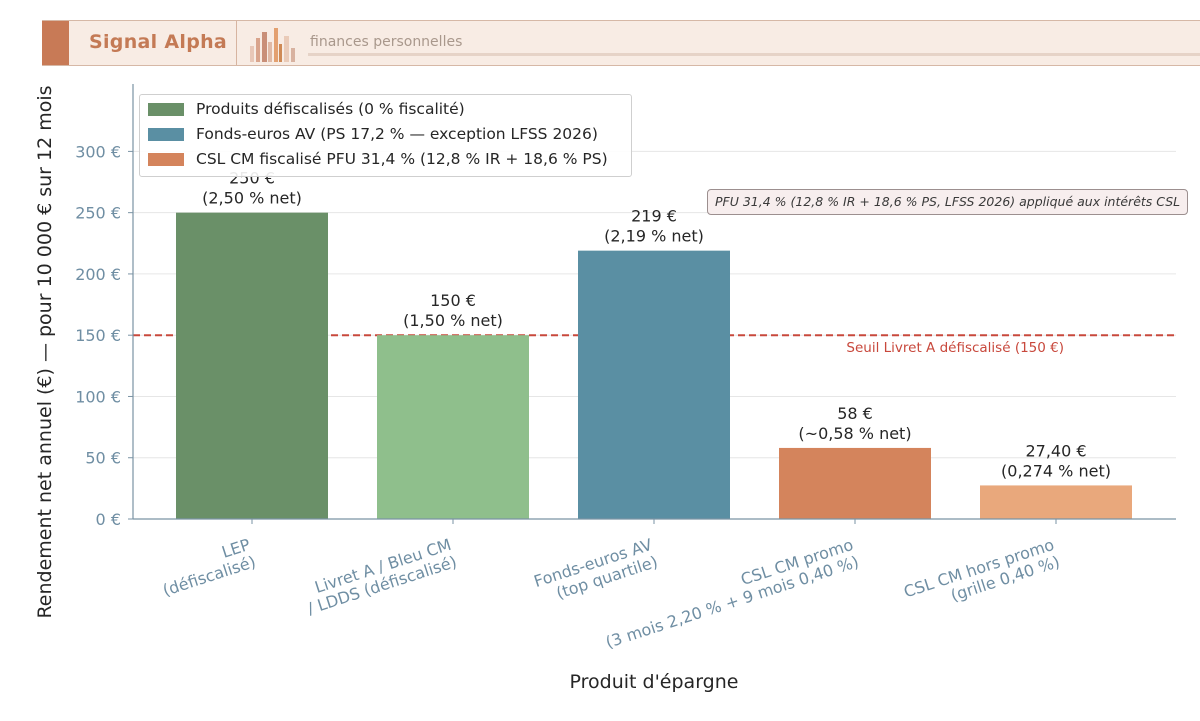  What do you see at coordinates (236, 43) in the screenshot?
I see `header-divider` at bounding box center [236, 43].